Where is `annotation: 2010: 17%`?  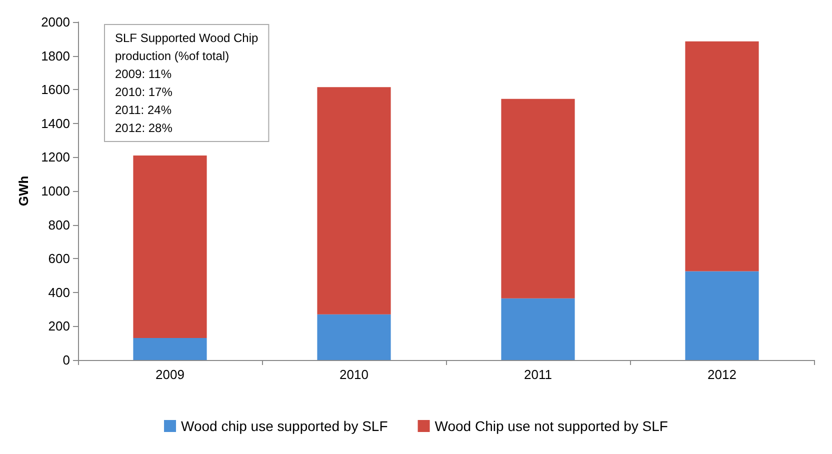
annotation: 2010: 17% is located at coordinates (144, 92).